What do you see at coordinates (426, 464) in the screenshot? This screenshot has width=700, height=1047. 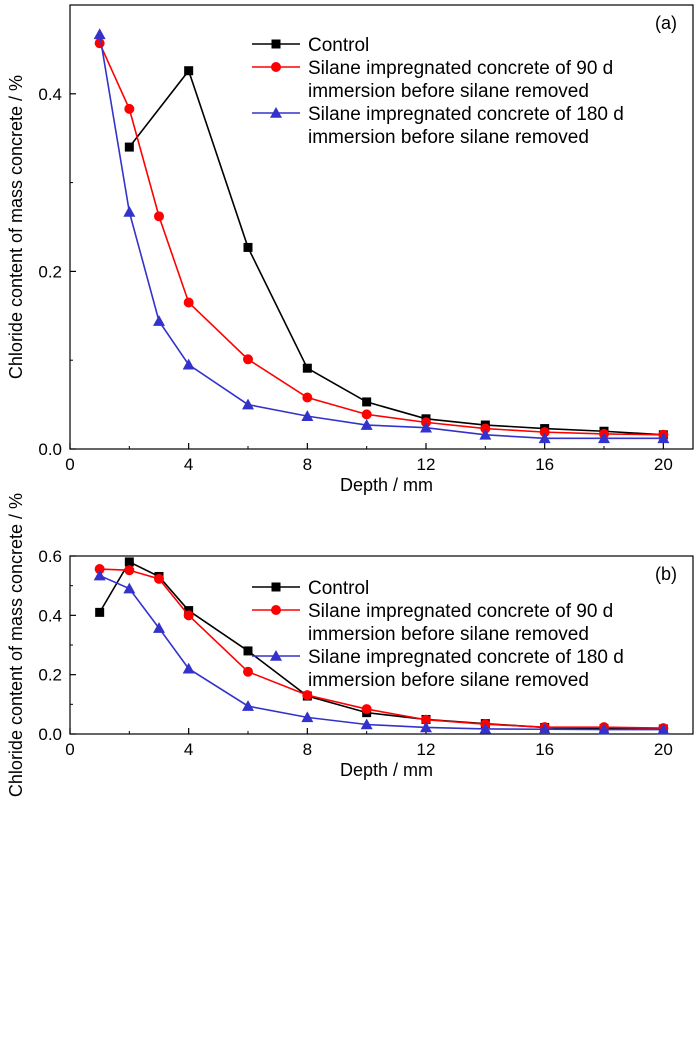 I see `x-tick-label: 12` at bounding box center [426, 464].